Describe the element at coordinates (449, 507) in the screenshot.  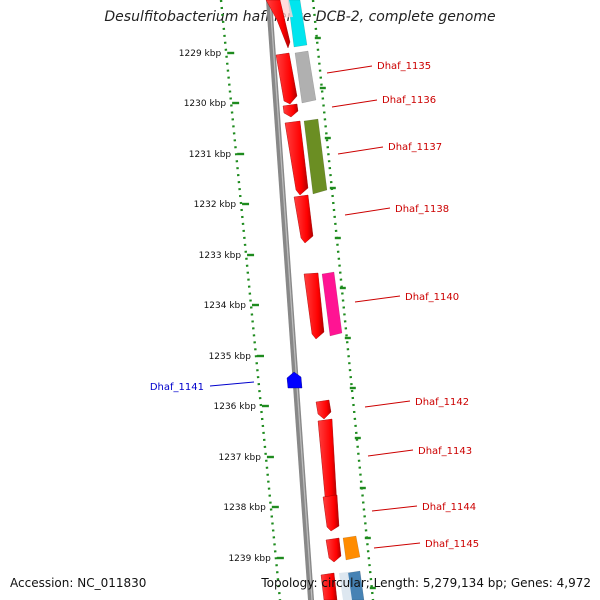
I see `gene-label: Dhaf_1144` at that location.